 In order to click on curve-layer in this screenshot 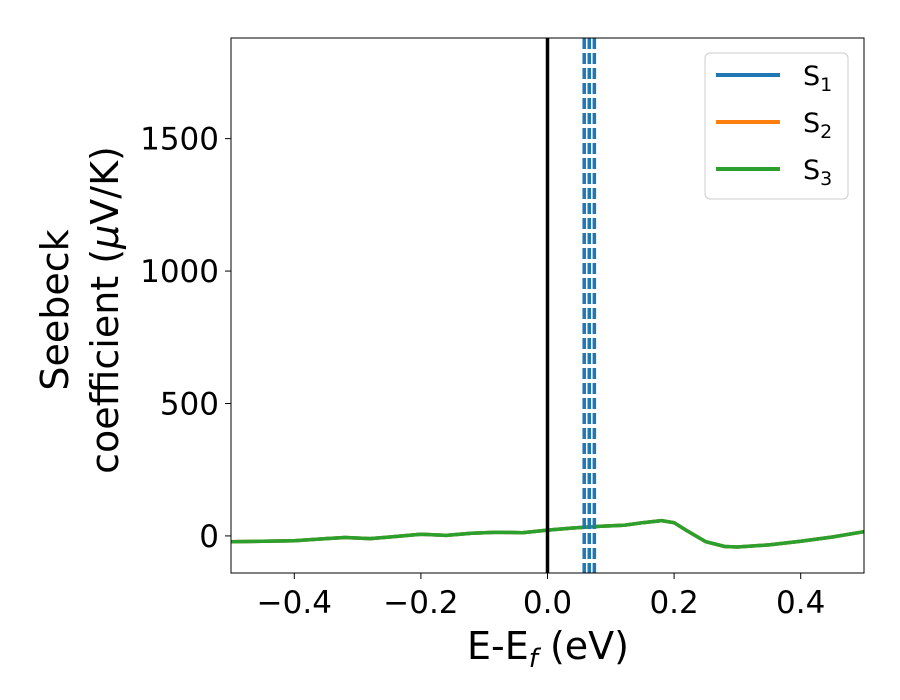, I will do `click(547, 533)`.